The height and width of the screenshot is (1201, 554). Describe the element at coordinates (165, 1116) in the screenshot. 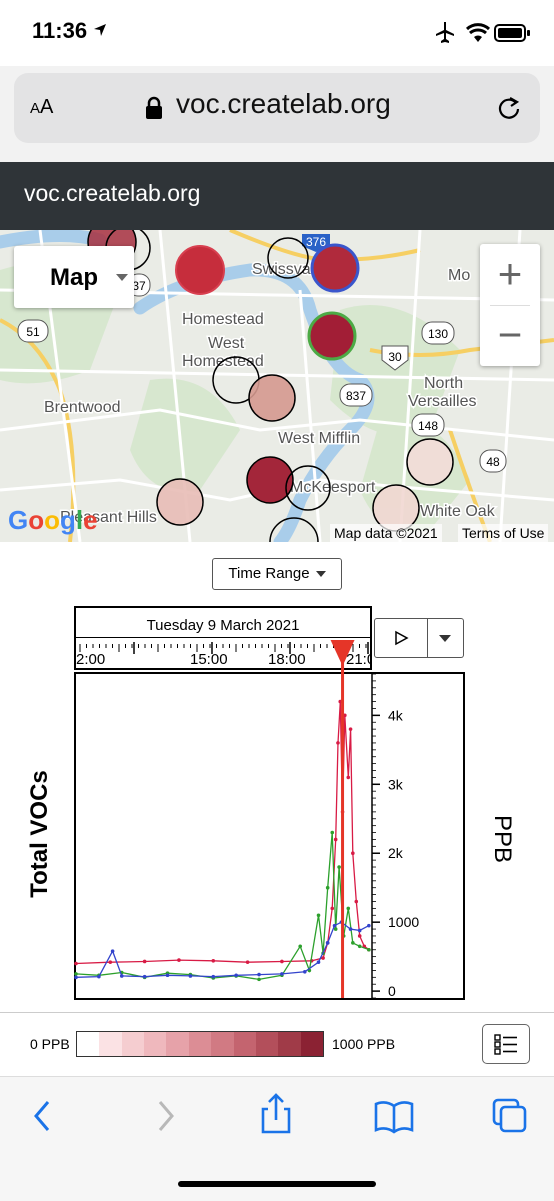

I see `forward-arrow-icon` at that location.